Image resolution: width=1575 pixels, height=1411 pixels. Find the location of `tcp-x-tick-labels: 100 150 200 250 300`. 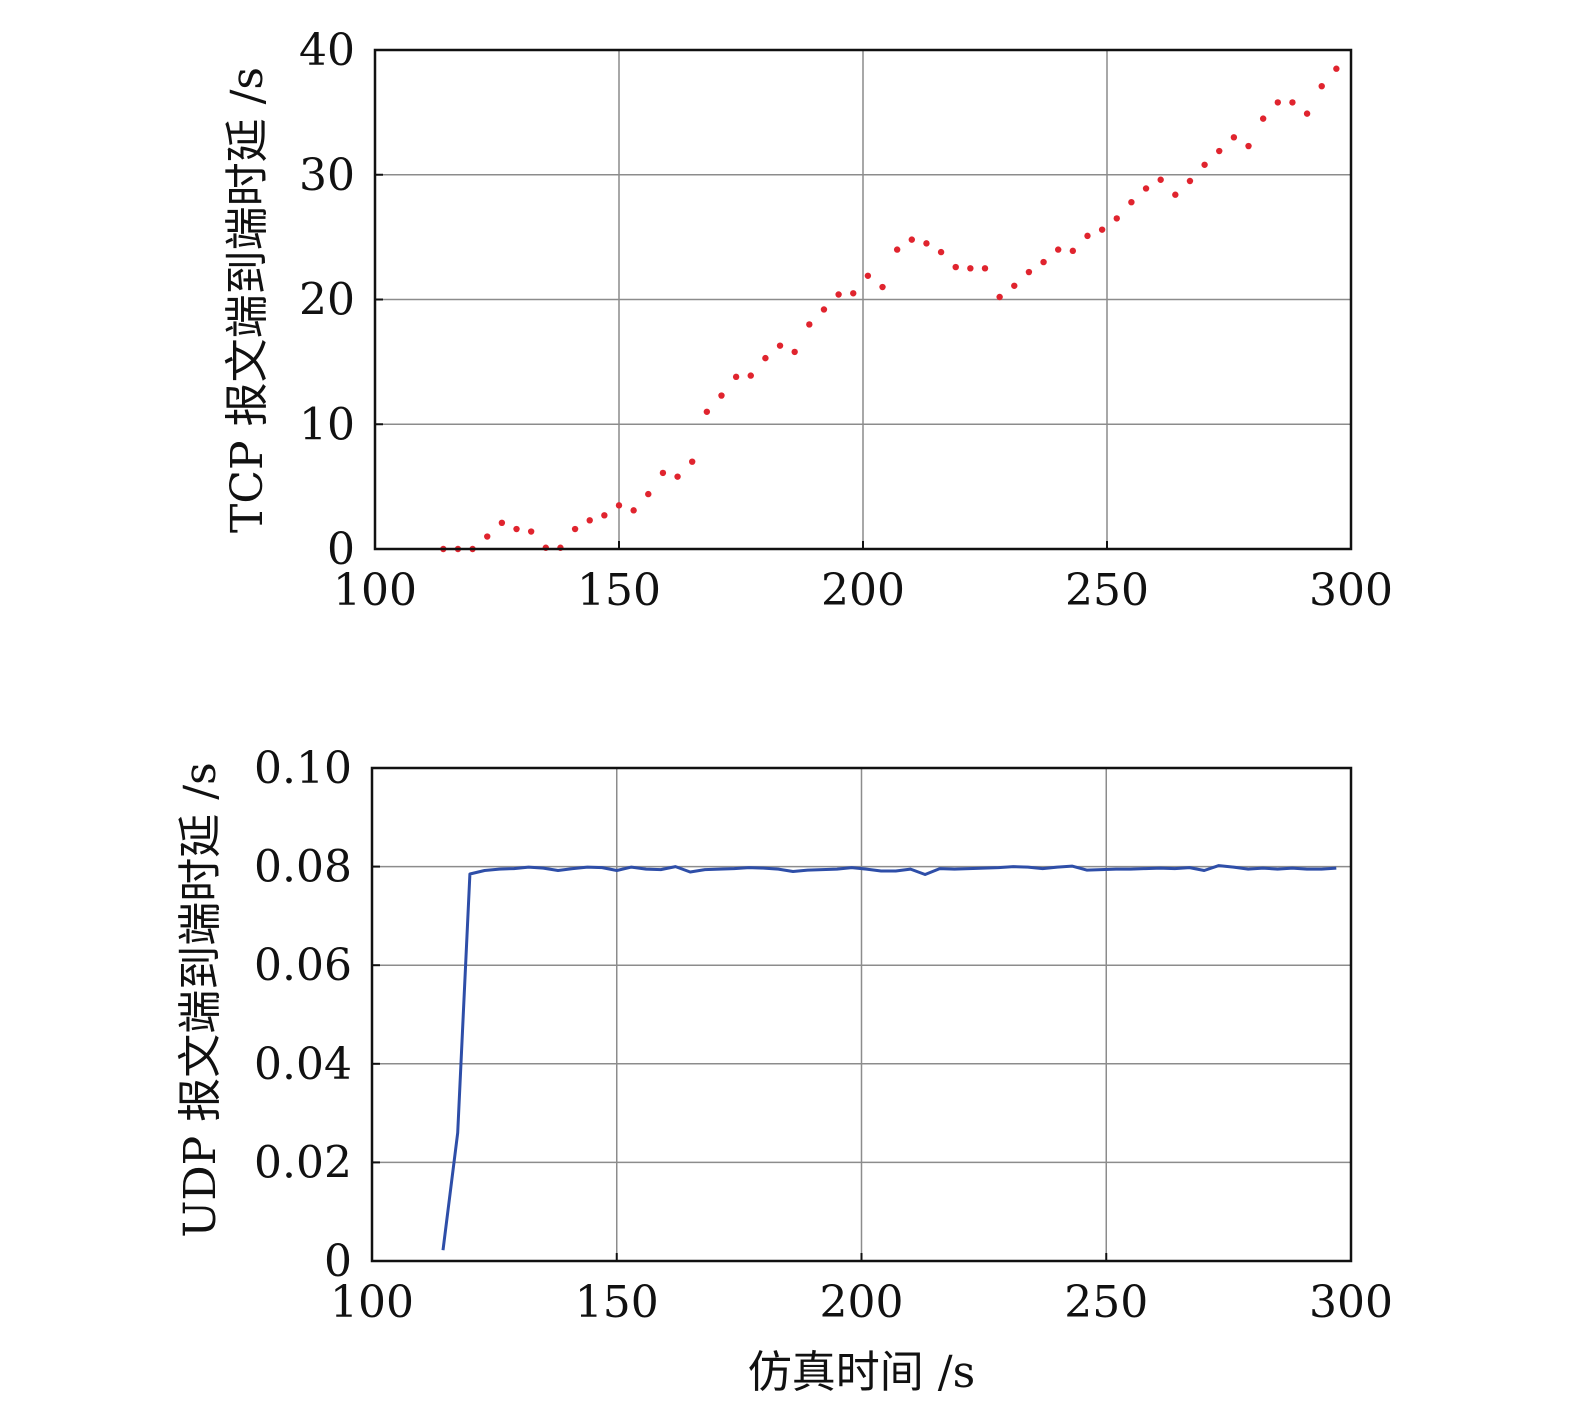

tcp-x-tick-labels: 100 150 200 250 300 is located at coordinates (863, 578).